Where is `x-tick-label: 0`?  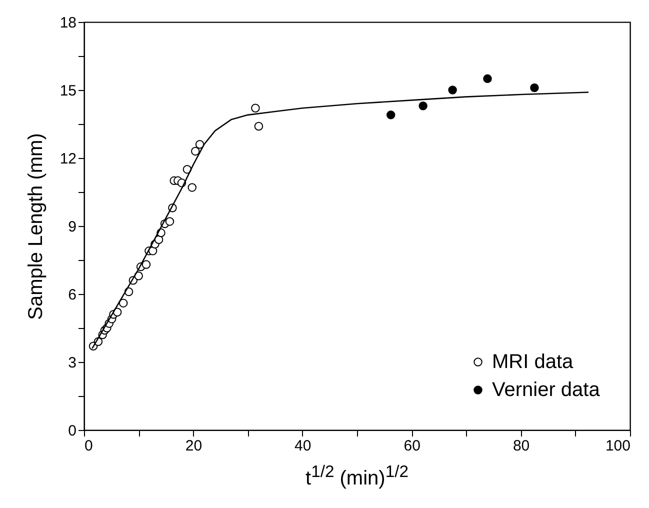 x-tick-label: 0 is located at coordinates (88, 446).